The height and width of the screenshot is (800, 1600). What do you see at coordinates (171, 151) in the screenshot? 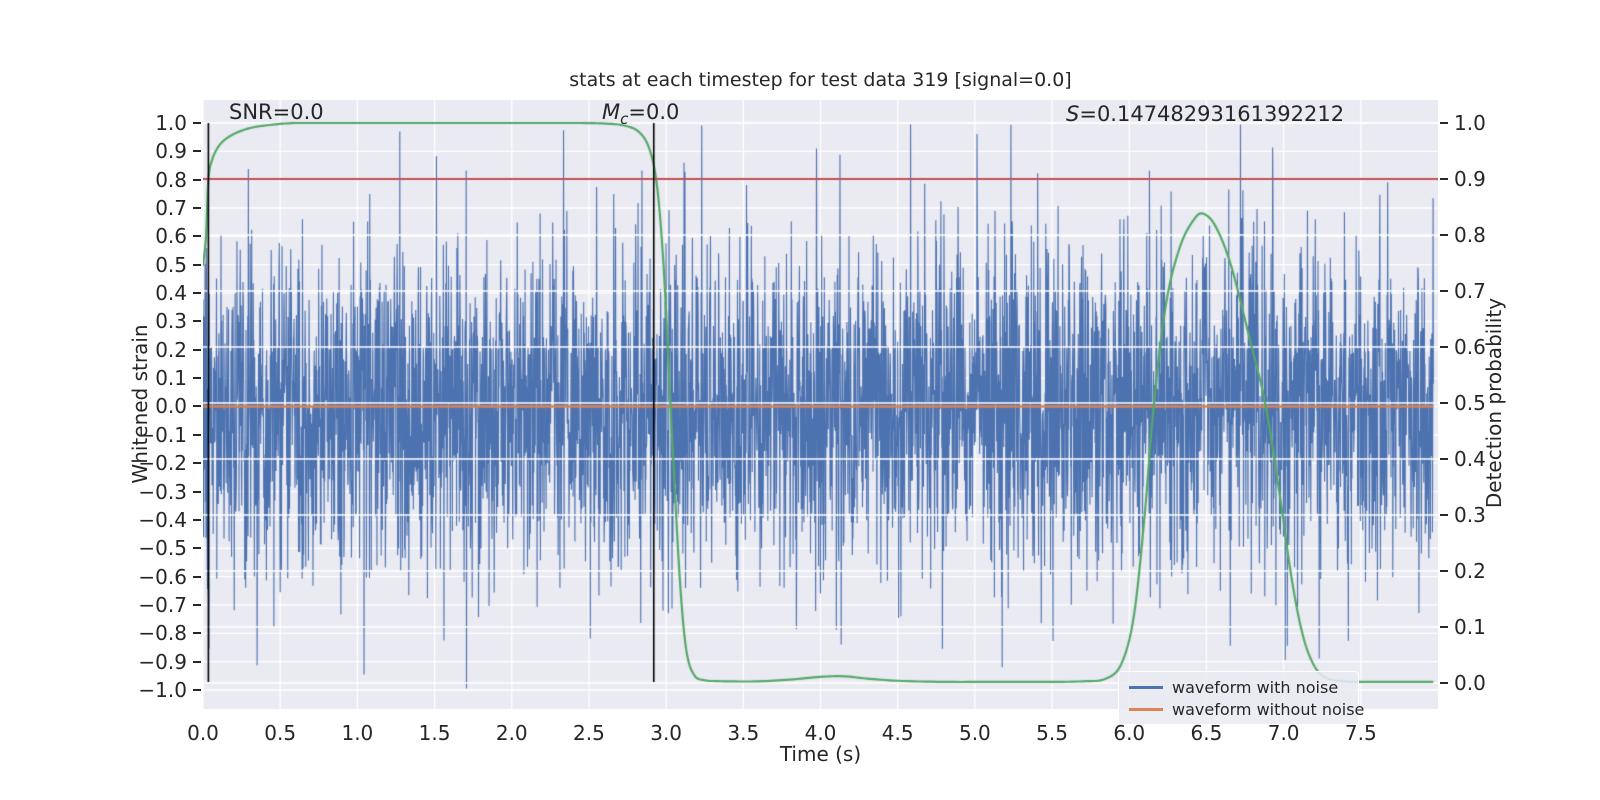
I see `y-tick-label-left: 0.9` at bounding box center [171, 151].